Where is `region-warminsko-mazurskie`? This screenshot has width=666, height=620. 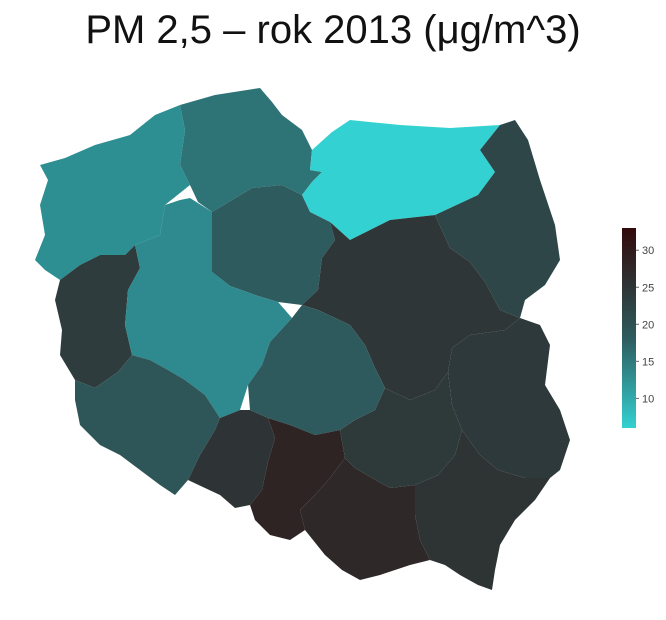
region-warminsko-mazurskie is located at coordinates (401, 180).